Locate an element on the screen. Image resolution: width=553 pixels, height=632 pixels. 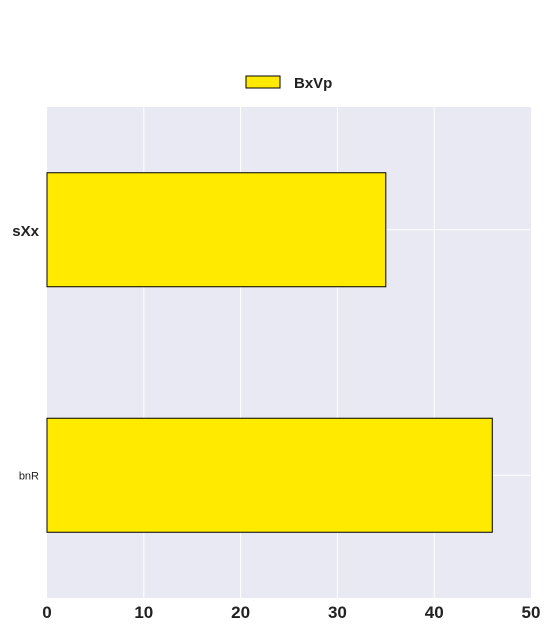
x-tick-label-4: 40 is located at coordinates (434, 612).